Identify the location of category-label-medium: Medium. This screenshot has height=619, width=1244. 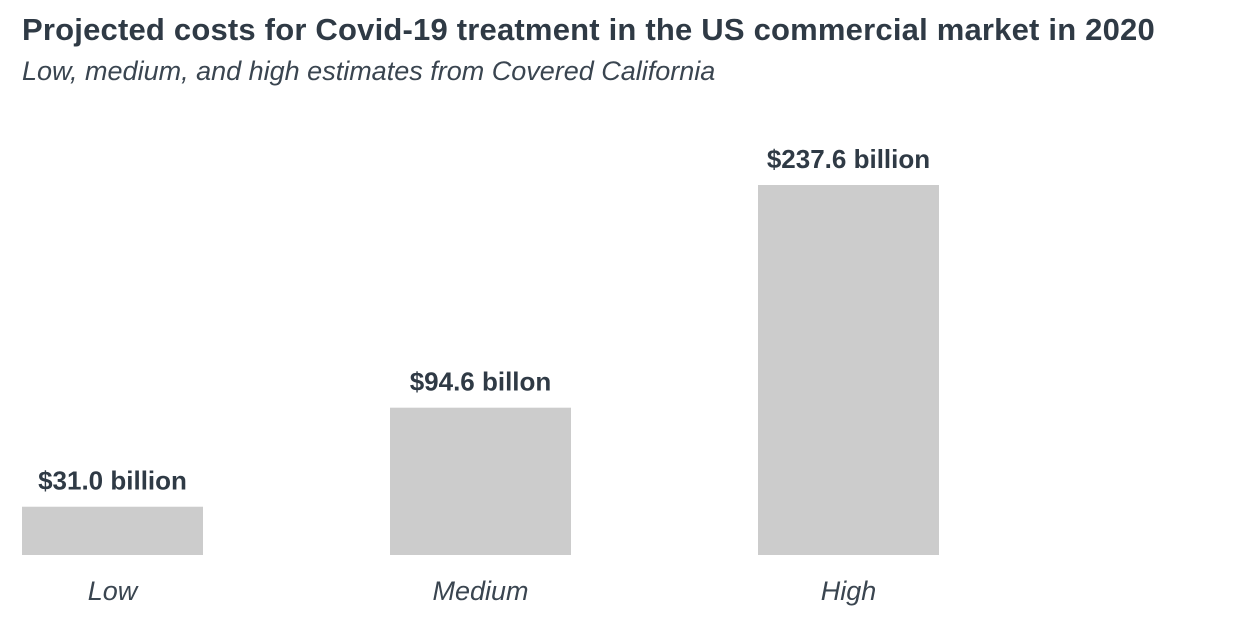
(480, 591).